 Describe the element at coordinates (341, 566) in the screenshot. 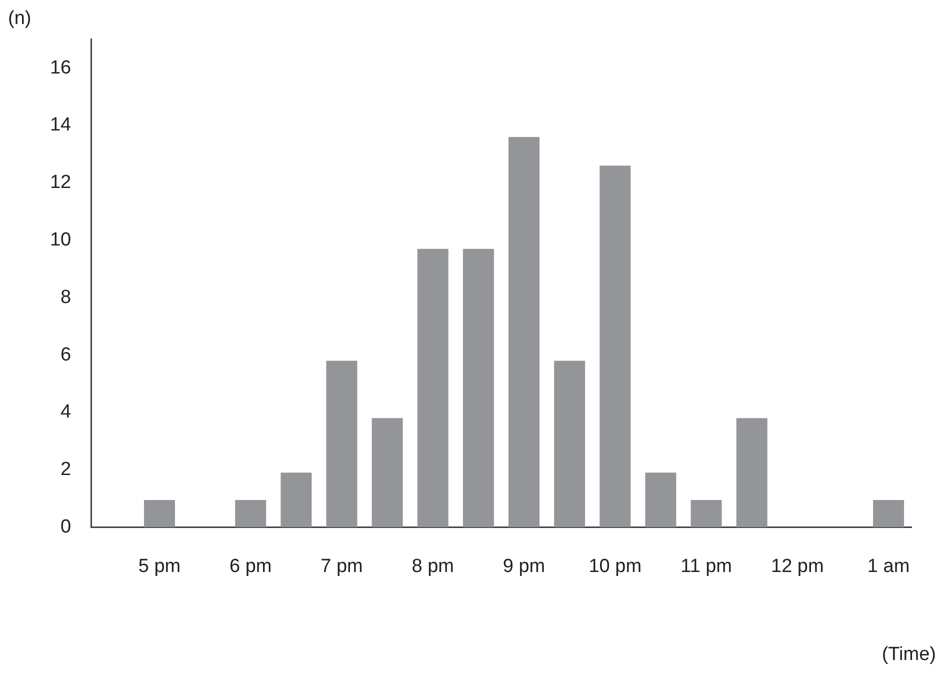

I see `x-tick-label: 7 pm` at that location.